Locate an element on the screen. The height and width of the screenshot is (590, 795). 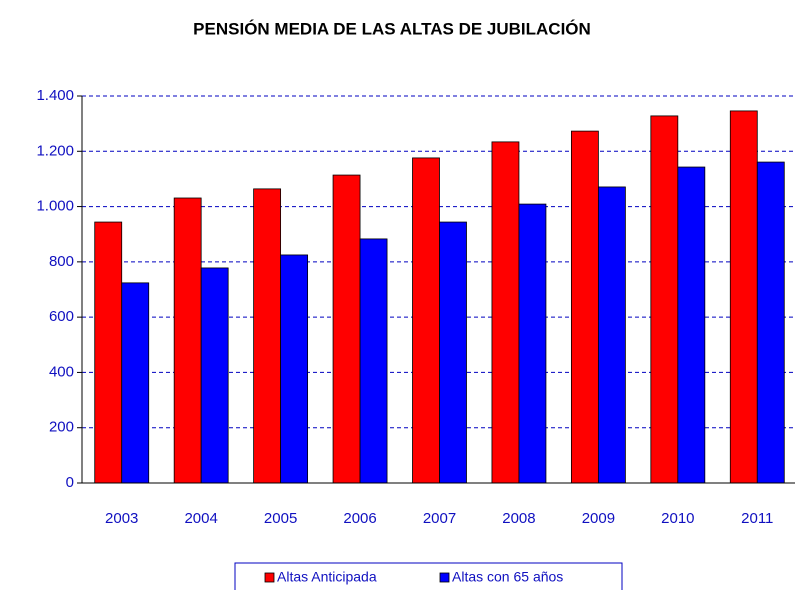
y-tick-label: 1.200 is located at coordinates (55, 150).